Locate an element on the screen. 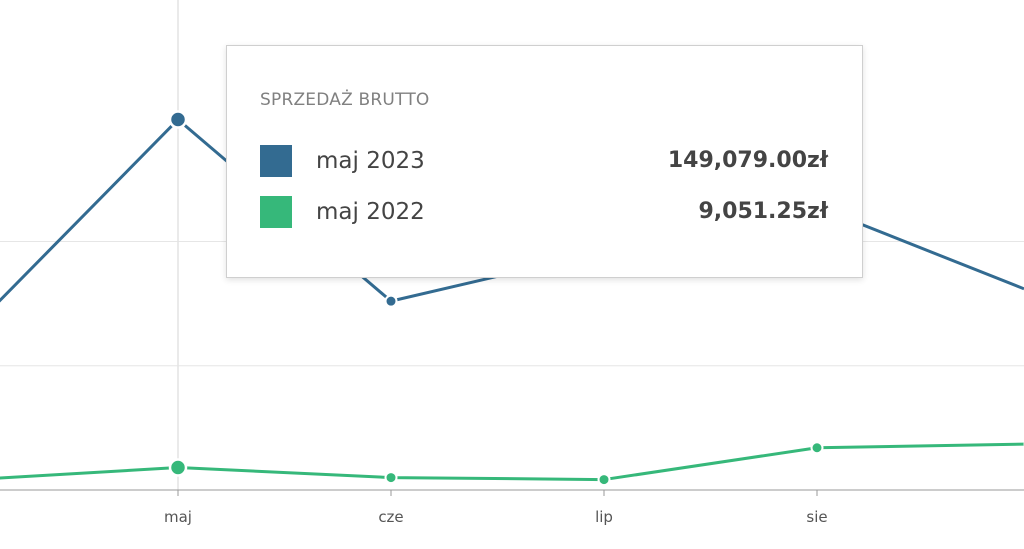 The height and width of the screenshot is (549, 1024). data-point-2023-cze is located at coordinates (391, 301).